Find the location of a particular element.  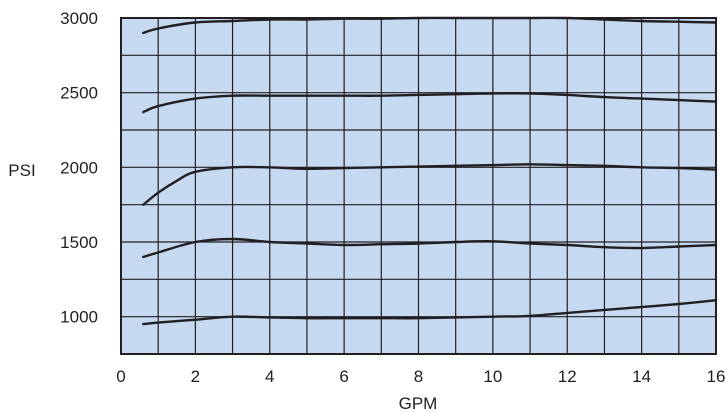

x-tick-label: 14 is located at coordinates (641, 376).